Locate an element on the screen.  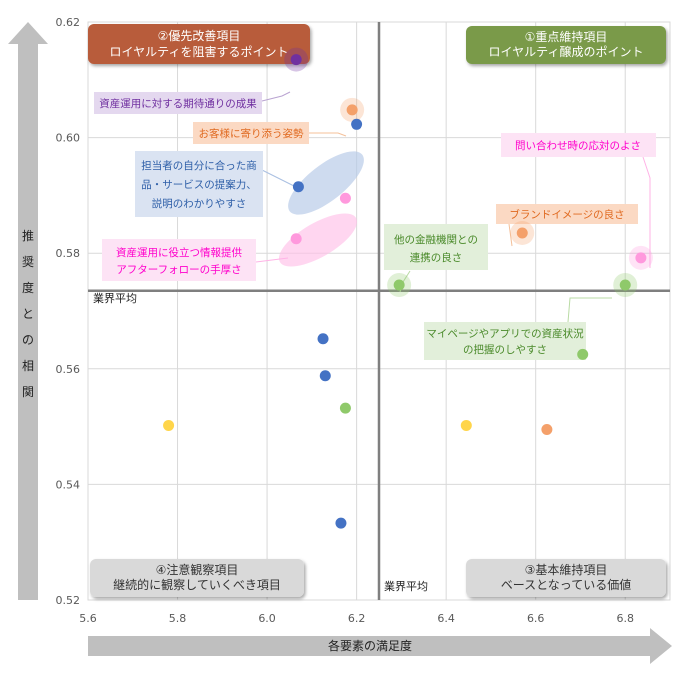
quadrant-title-q1-line1: ①重点維持項目 is located at coordinates (566, 36).